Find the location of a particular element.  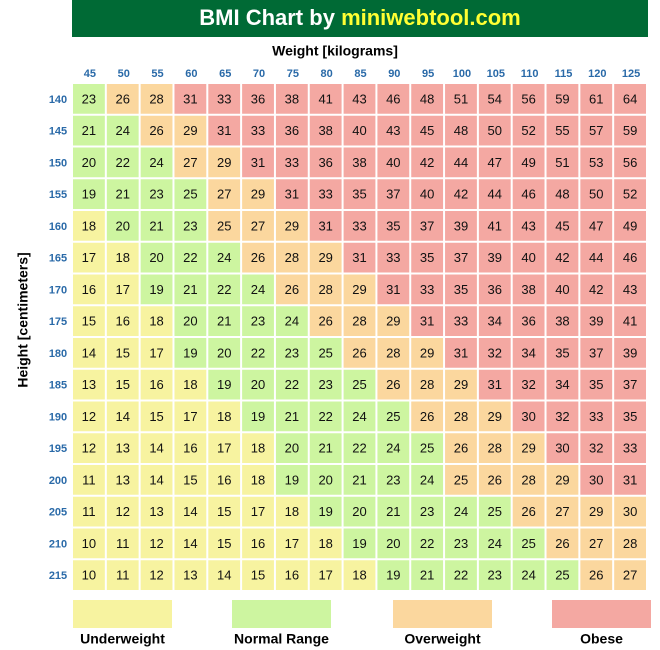

bmi-value: 42 is located at coordinates (562, 257).